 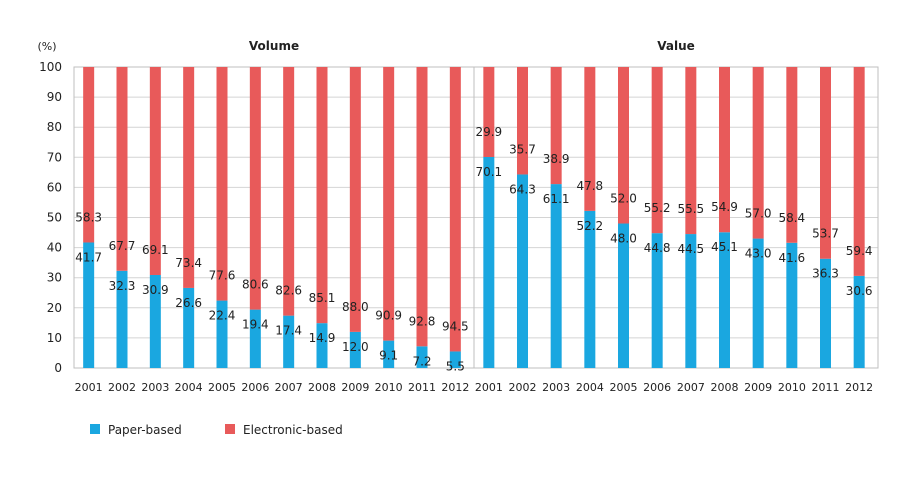 I want to click on data-label-electronic-2002: 67.7, so click(x=122, y=246).